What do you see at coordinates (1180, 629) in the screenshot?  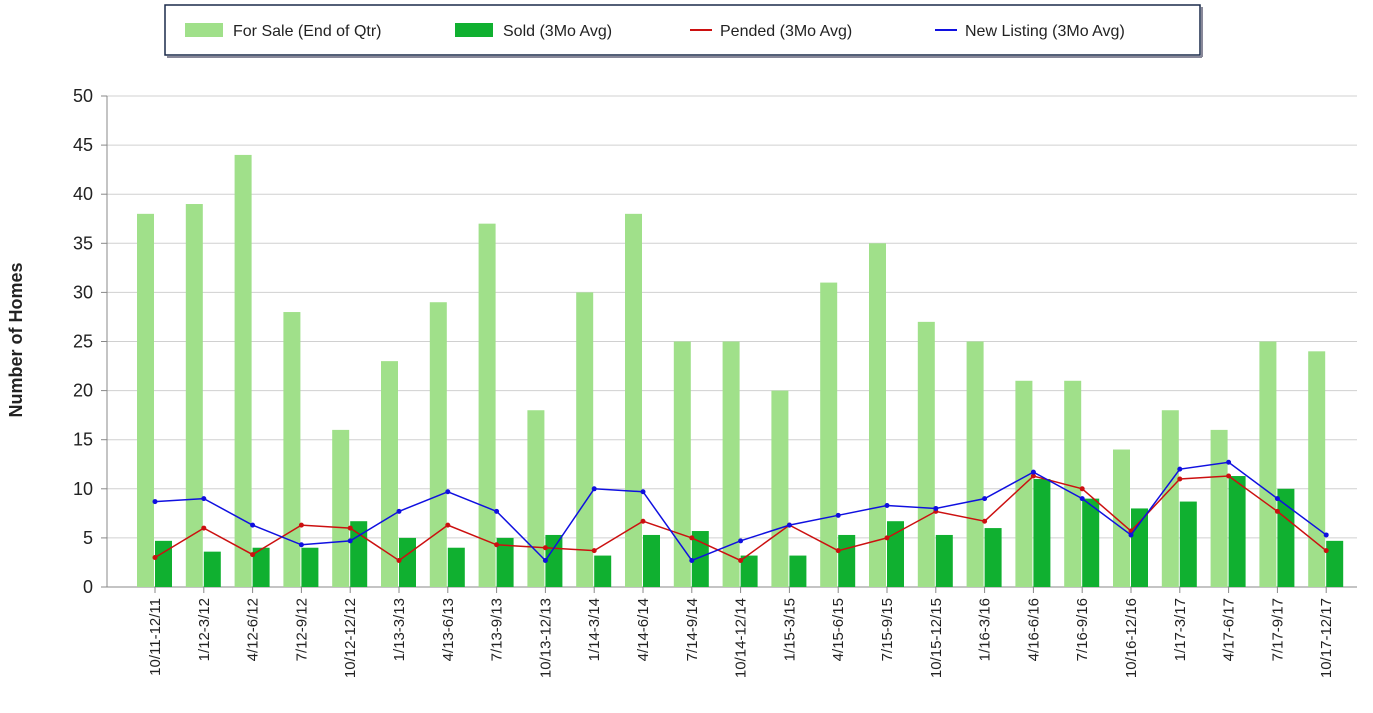 I see `x-tick-label: 1/17-3/17` at bounding box center [1180, 629].